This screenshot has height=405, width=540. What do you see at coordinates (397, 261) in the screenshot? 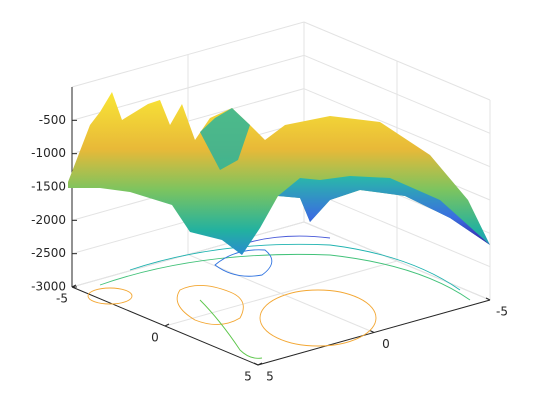
I see `y-grid-line` at bounding box center [397, 261].